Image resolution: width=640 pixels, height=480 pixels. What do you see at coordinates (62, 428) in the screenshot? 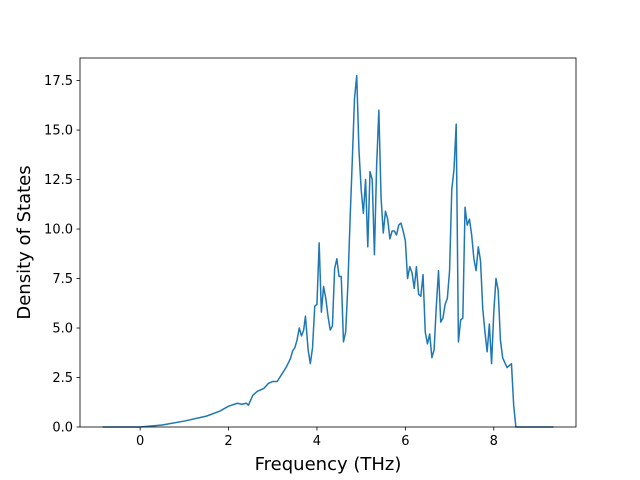
I see `y-tick-label: 0.0` at bounding box center [62, 428].